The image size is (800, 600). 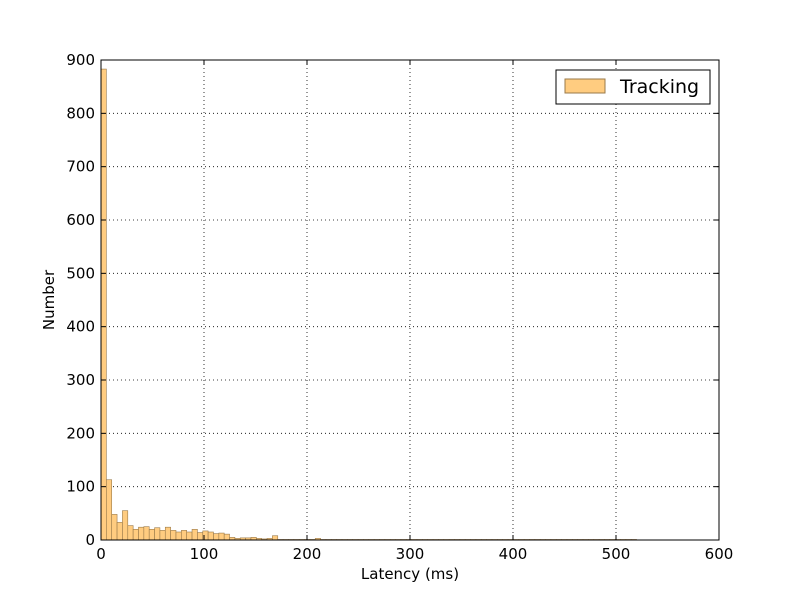 I want to click on y-tick-label: 400, so click(x=80, y=327).